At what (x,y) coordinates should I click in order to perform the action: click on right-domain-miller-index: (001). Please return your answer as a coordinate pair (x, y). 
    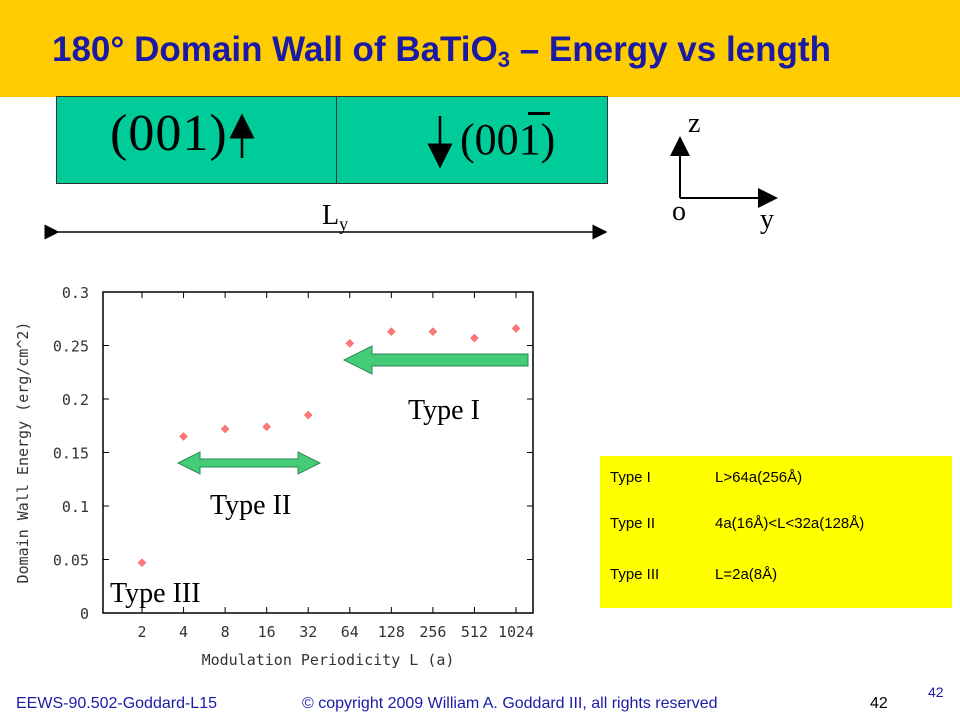
    Looking at the image, I should click on (508, 139).